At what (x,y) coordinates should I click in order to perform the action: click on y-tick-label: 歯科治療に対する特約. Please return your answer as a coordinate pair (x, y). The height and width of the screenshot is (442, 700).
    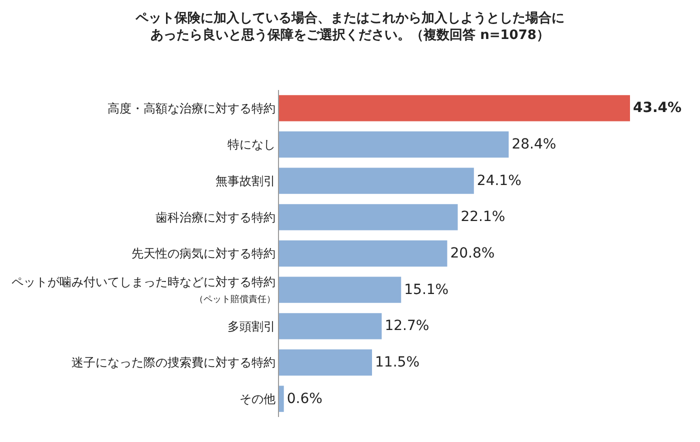
    Looking at the image, I should click on (216, 217).